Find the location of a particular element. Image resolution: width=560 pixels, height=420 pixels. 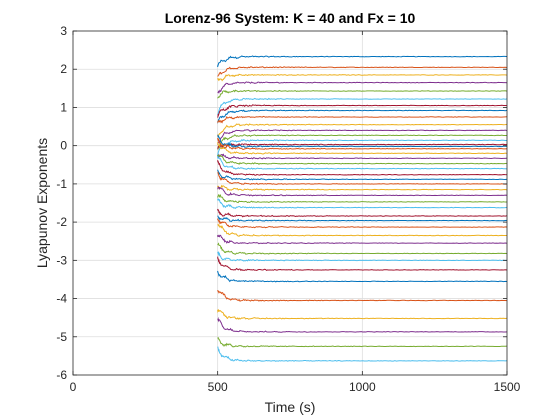

x-tick-label: 1000 is located at coordinates (362, 387).